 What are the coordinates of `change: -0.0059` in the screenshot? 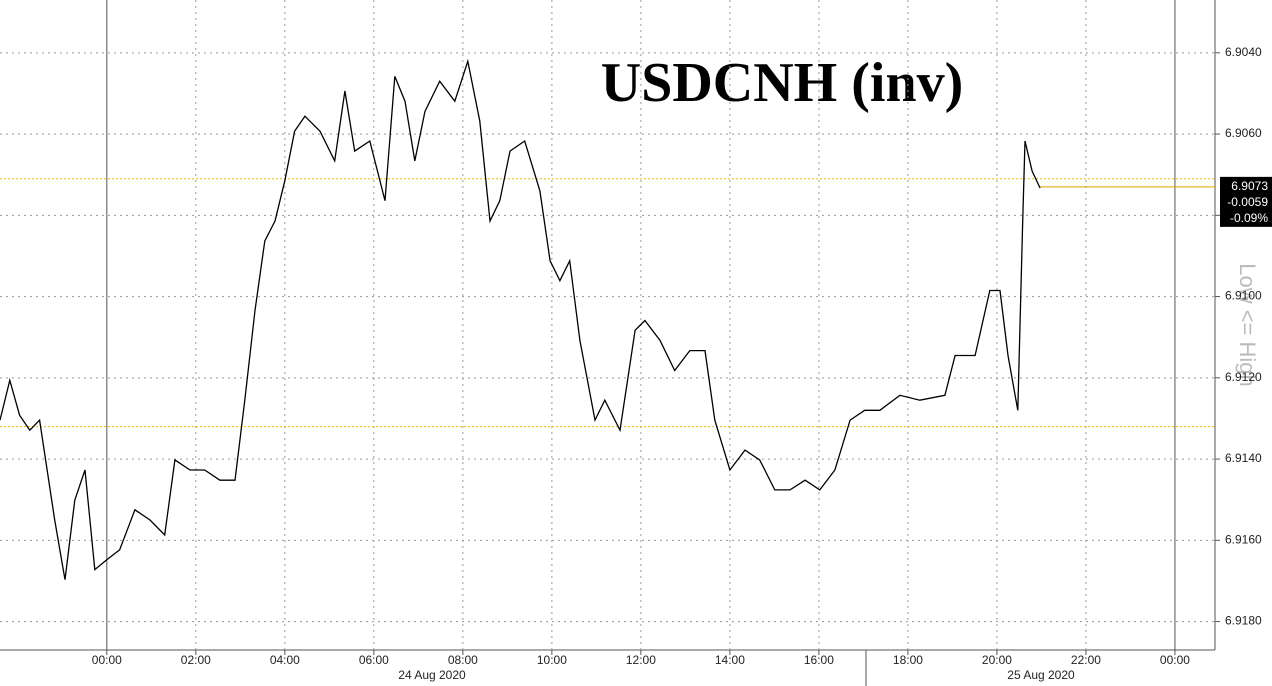 It's located at (1247, 202).